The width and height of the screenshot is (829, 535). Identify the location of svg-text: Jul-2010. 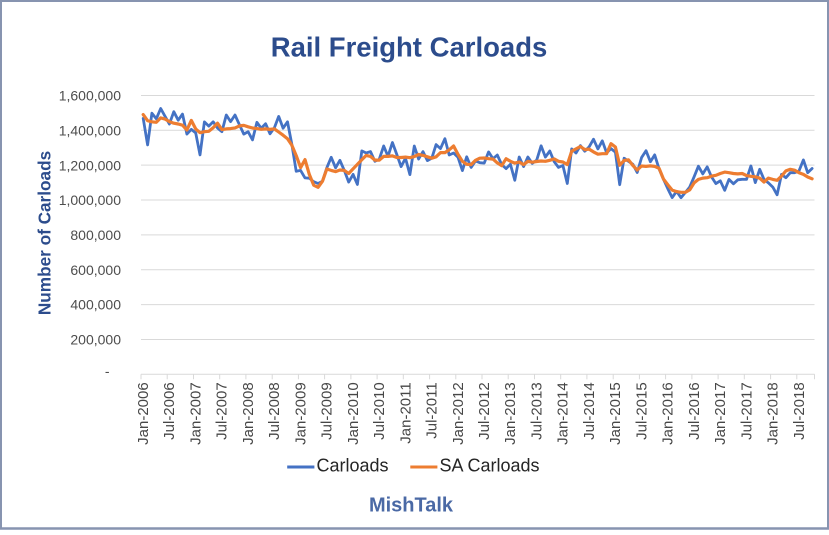
(379, 411).